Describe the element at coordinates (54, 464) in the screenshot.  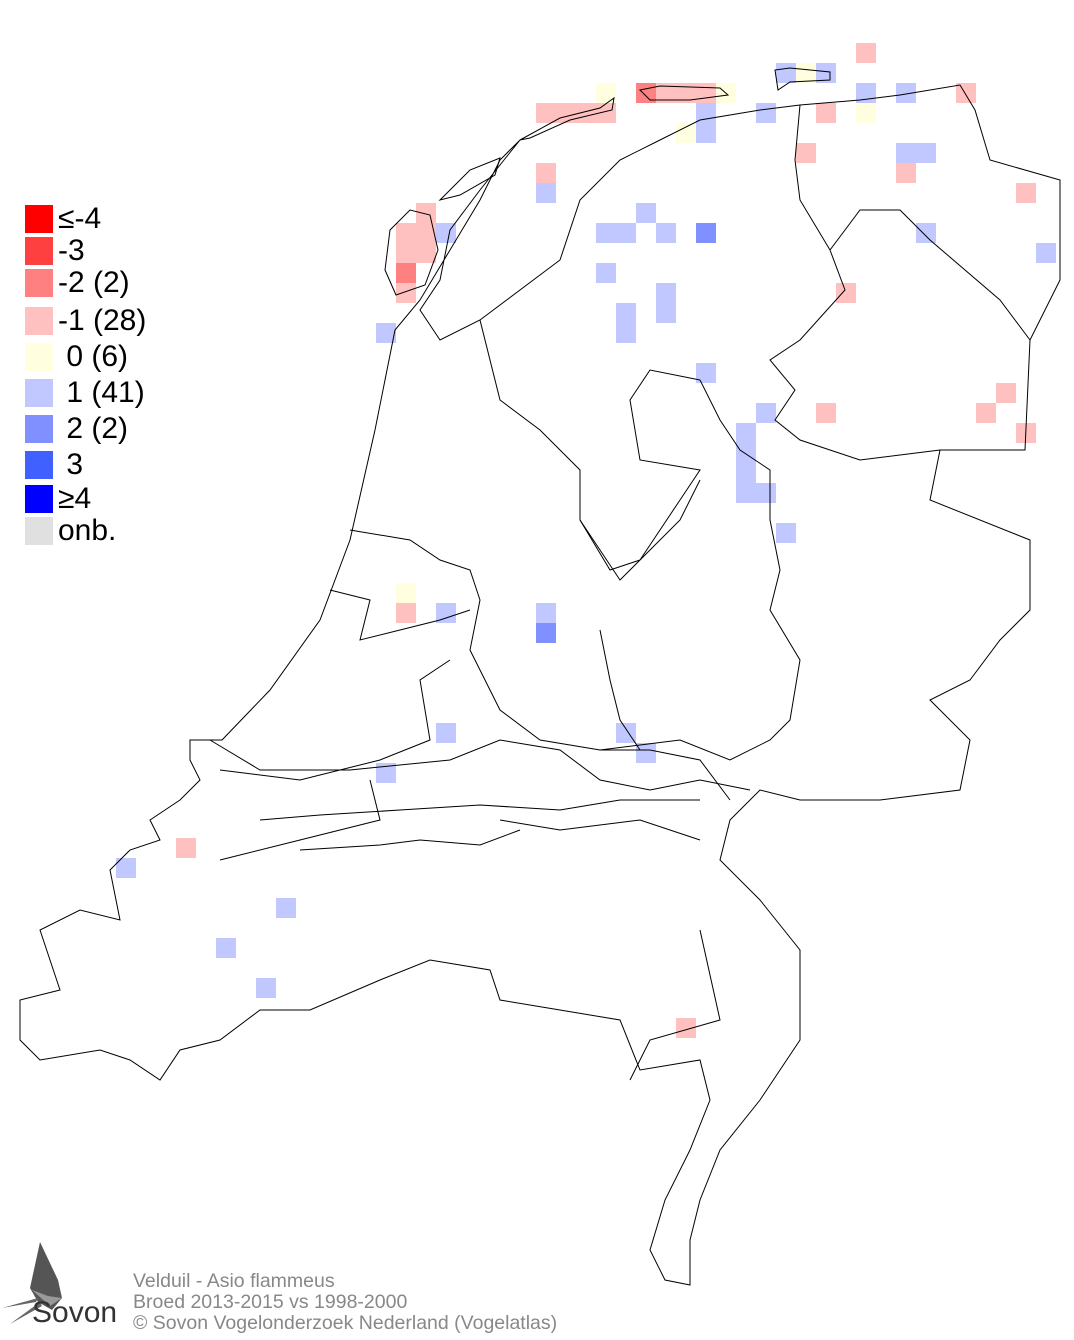
I see `legend-item: 3` at that location.